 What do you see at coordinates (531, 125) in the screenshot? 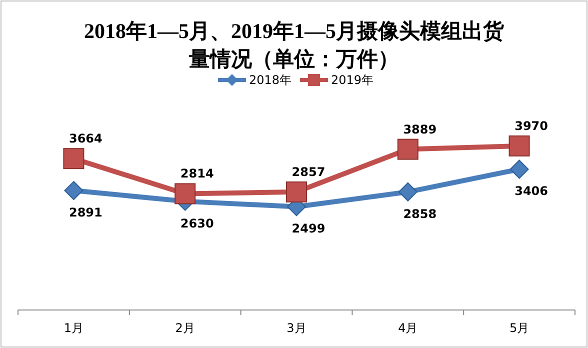
I see `data-label: 3970` at bounding box center [531, 125].